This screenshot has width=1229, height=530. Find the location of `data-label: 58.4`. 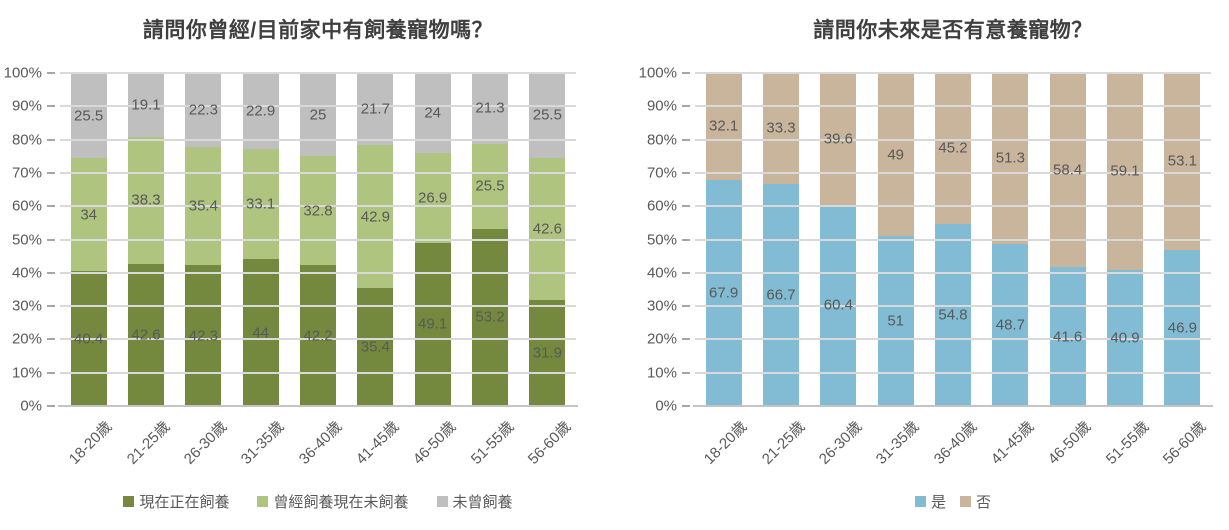

data-label: 58.4 is located at coordinates (1068, 170).